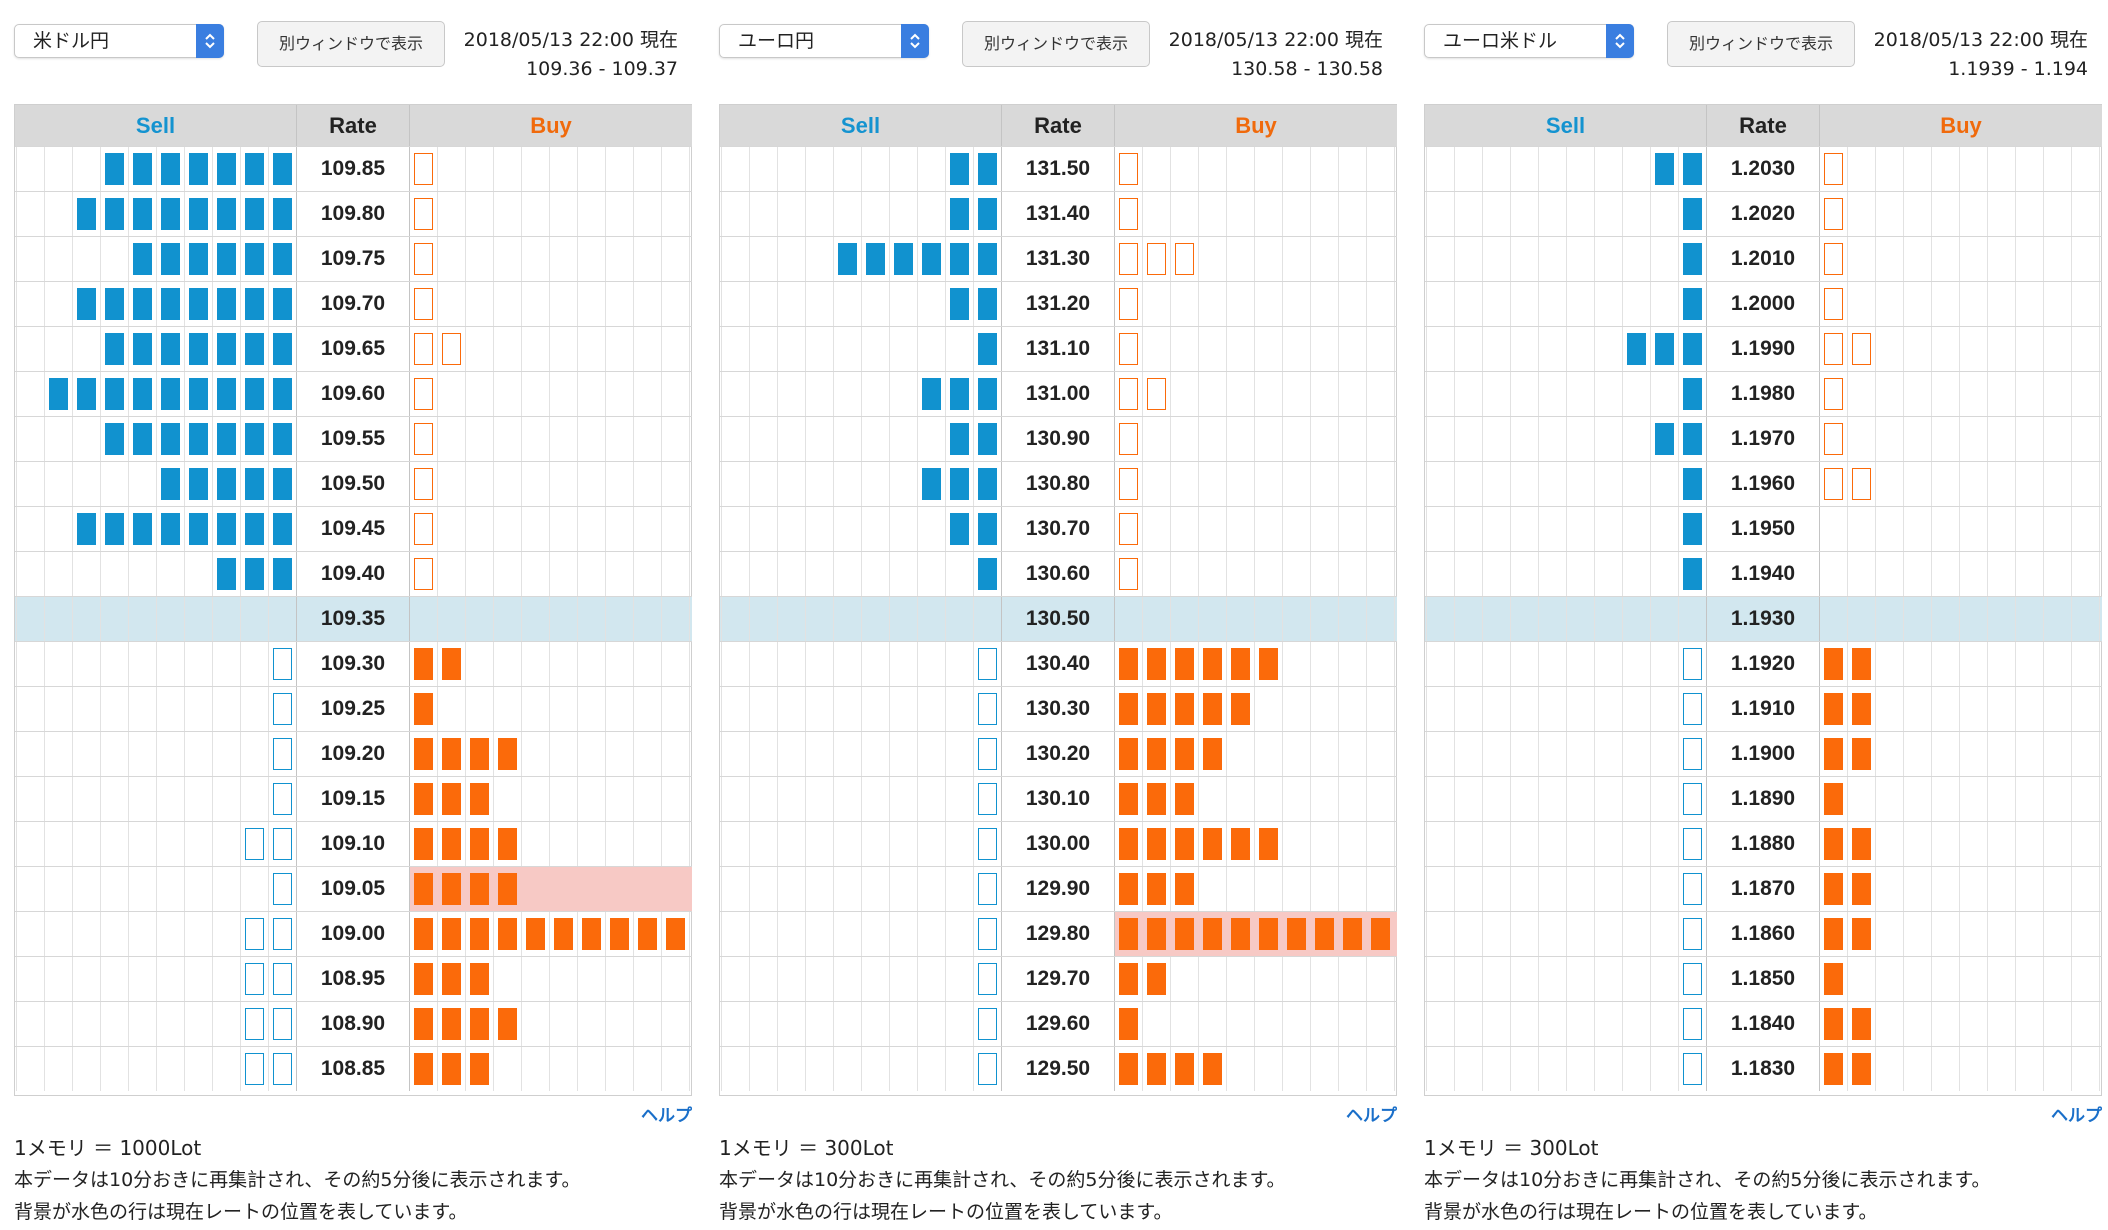 The height and width of the screenshot is (1230, 2108). I want to click on rate-value: 130.10, so click(1058, 799).